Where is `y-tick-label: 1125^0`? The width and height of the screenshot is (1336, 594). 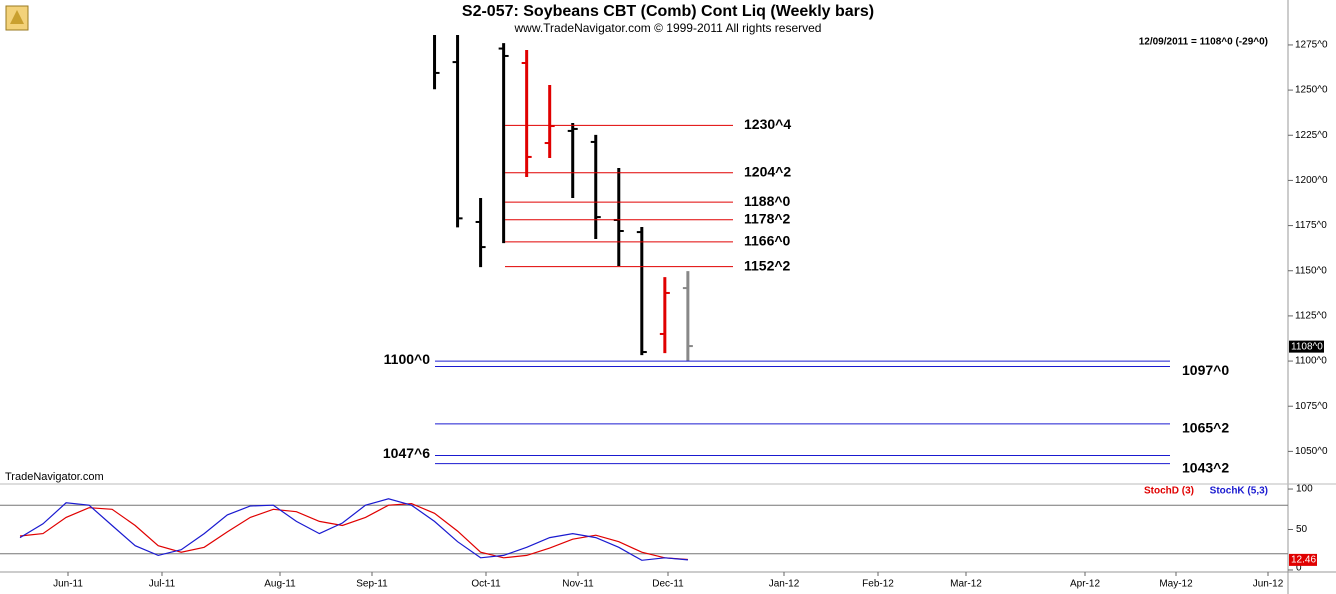
y-tick-label: 1125^0 is located at coordinates (1311, 316).